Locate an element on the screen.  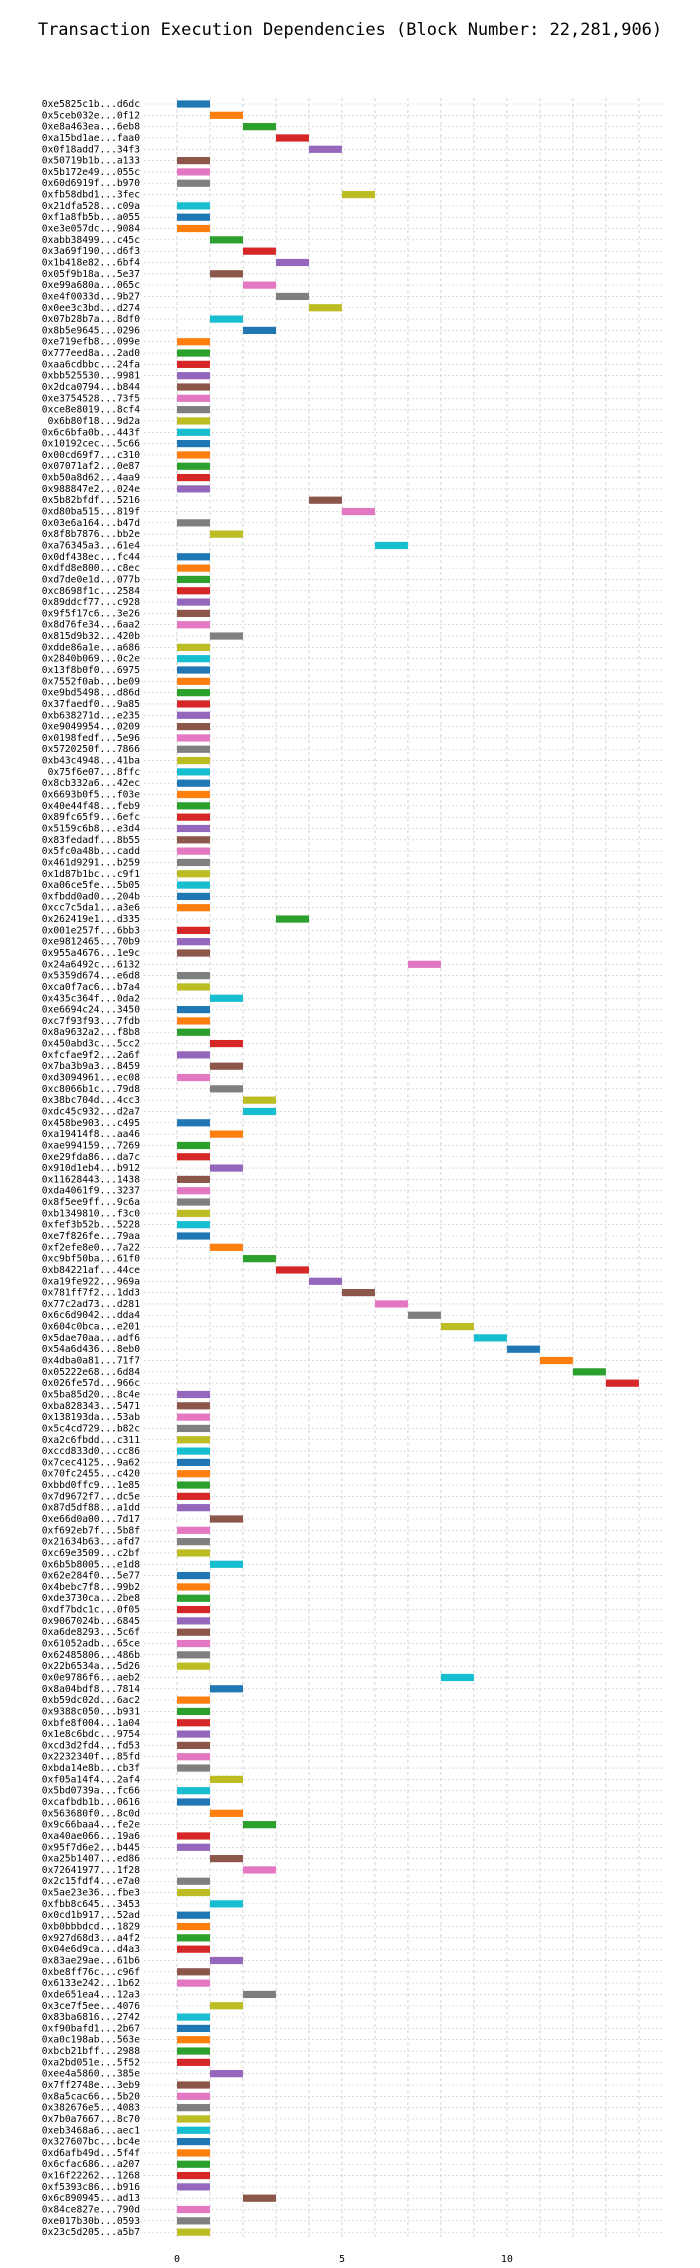
transaction-label: 0x22b6534a...5d26 is located at coordinates (91, 1666).